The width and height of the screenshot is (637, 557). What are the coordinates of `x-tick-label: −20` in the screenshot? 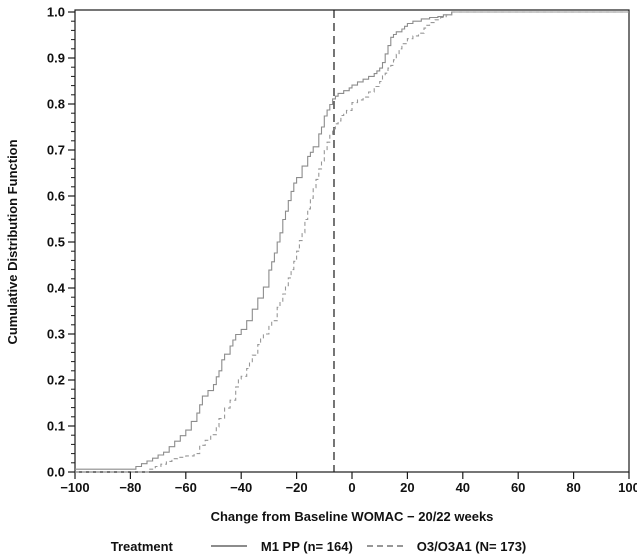 It's located at (297, 487).